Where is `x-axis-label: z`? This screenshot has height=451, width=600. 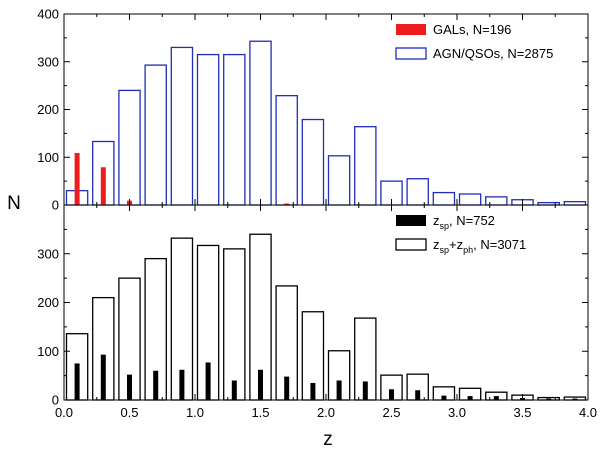
x-axis-label: z is located at coordinates (328, 439).